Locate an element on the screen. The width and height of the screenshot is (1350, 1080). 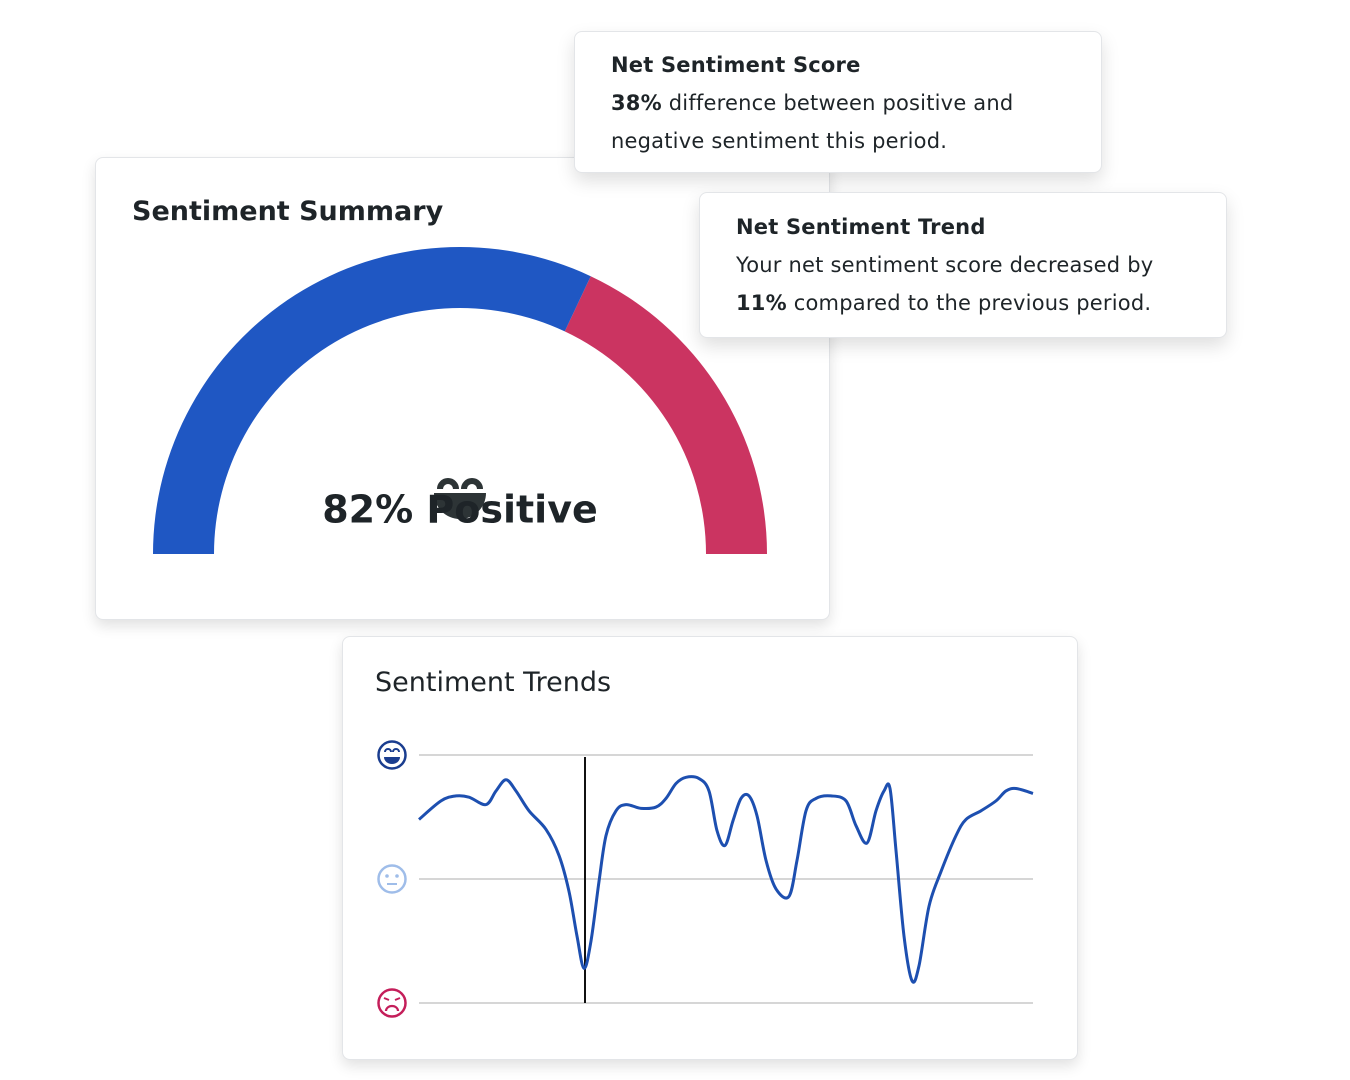
card-title: Sentiment Summary is located at coordinates (288, 211).